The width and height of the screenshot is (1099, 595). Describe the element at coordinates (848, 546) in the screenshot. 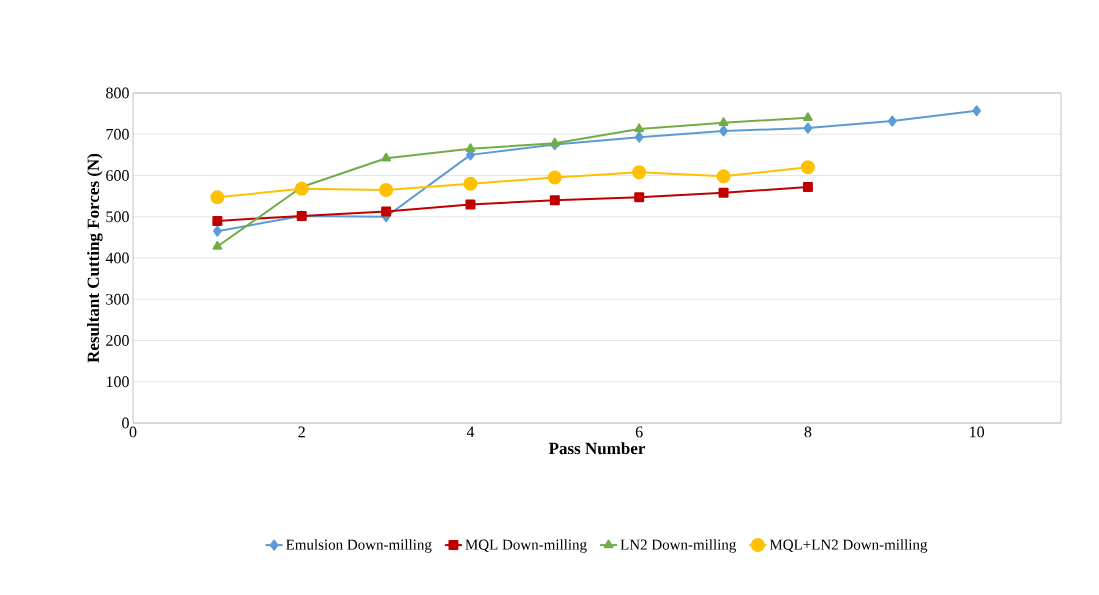

I see `legend-label: MQL+LN2 Down-milling` at that location.